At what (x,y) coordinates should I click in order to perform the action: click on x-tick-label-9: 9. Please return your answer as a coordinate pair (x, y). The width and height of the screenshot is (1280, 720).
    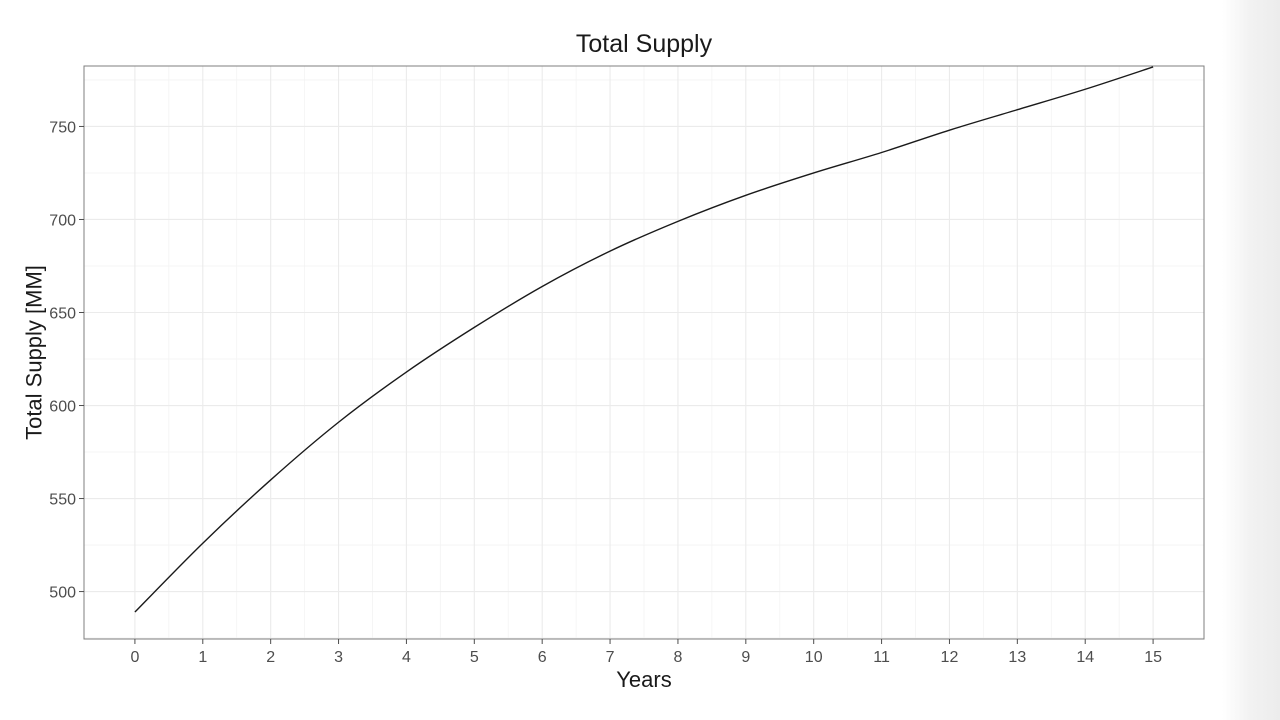
    Looking at the image, I should click on (745, 657).